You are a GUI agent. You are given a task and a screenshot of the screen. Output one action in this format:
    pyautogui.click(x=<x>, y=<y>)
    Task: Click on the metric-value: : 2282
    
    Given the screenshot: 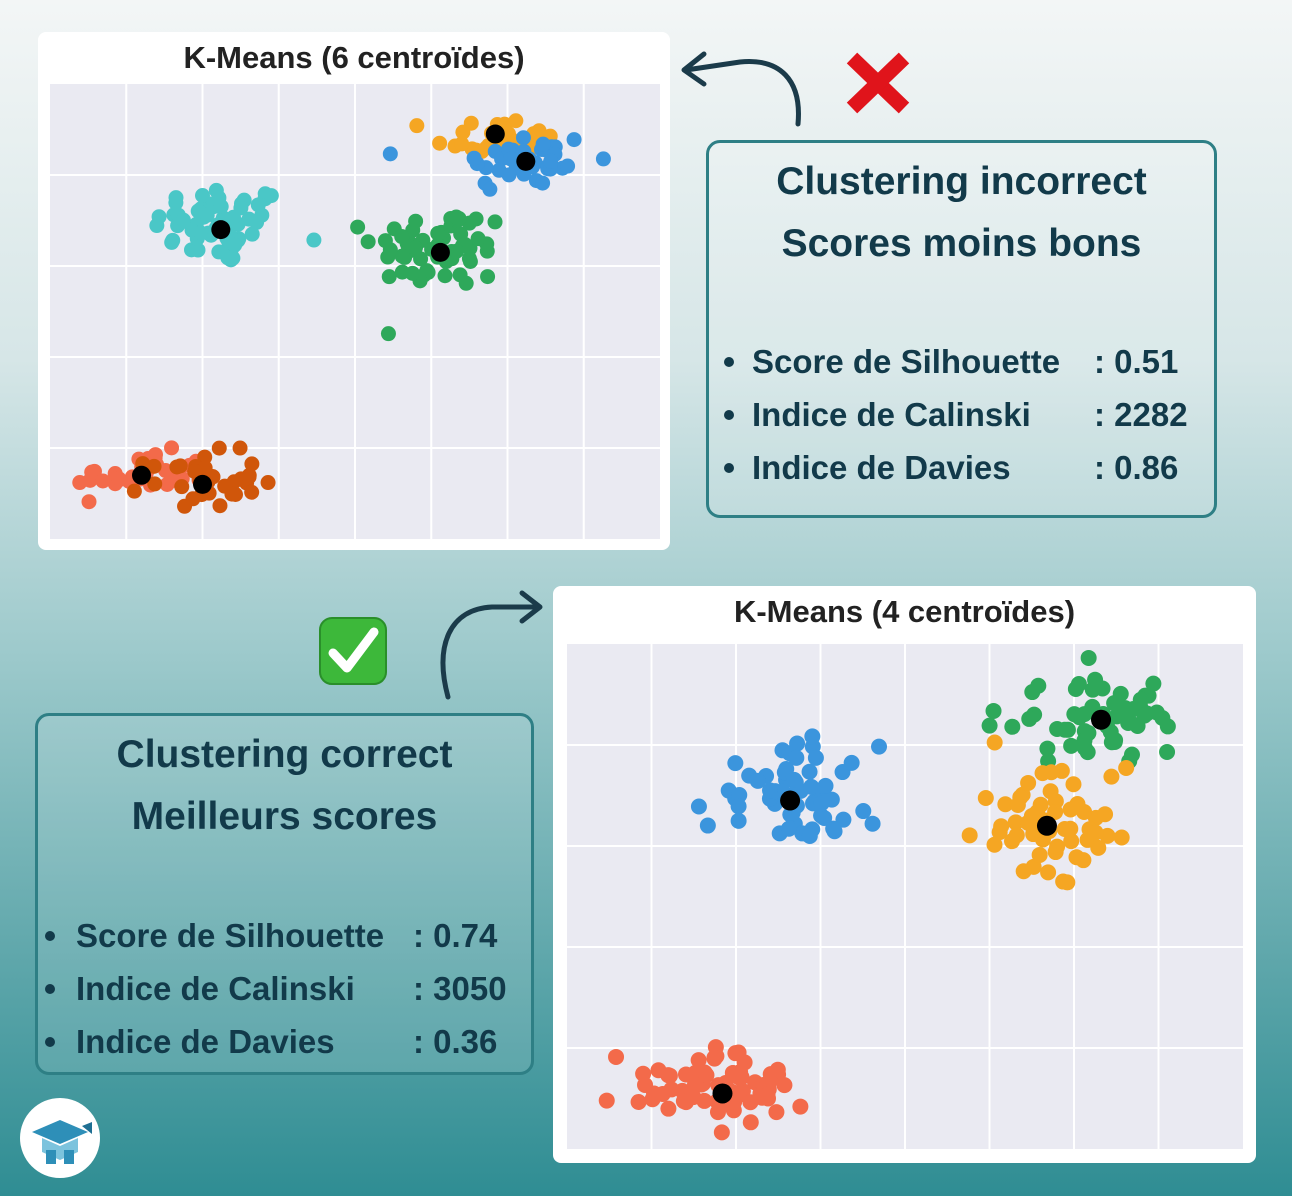 What is the action you would take?
    pyautogui.click(x=1141, y=414)
    